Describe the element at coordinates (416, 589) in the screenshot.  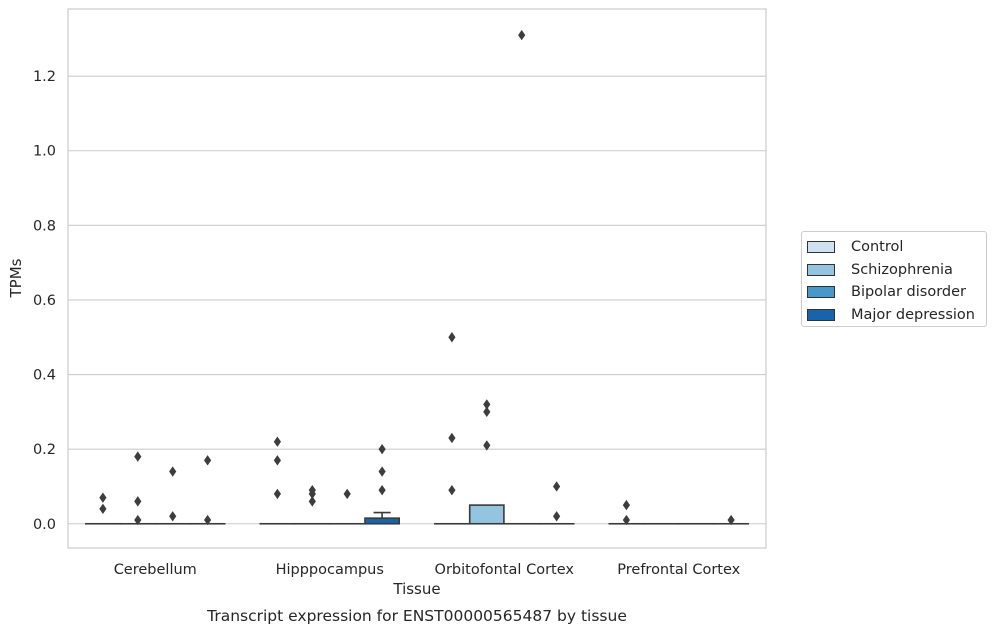
I see `x-axis-label: Tissue` at that location.